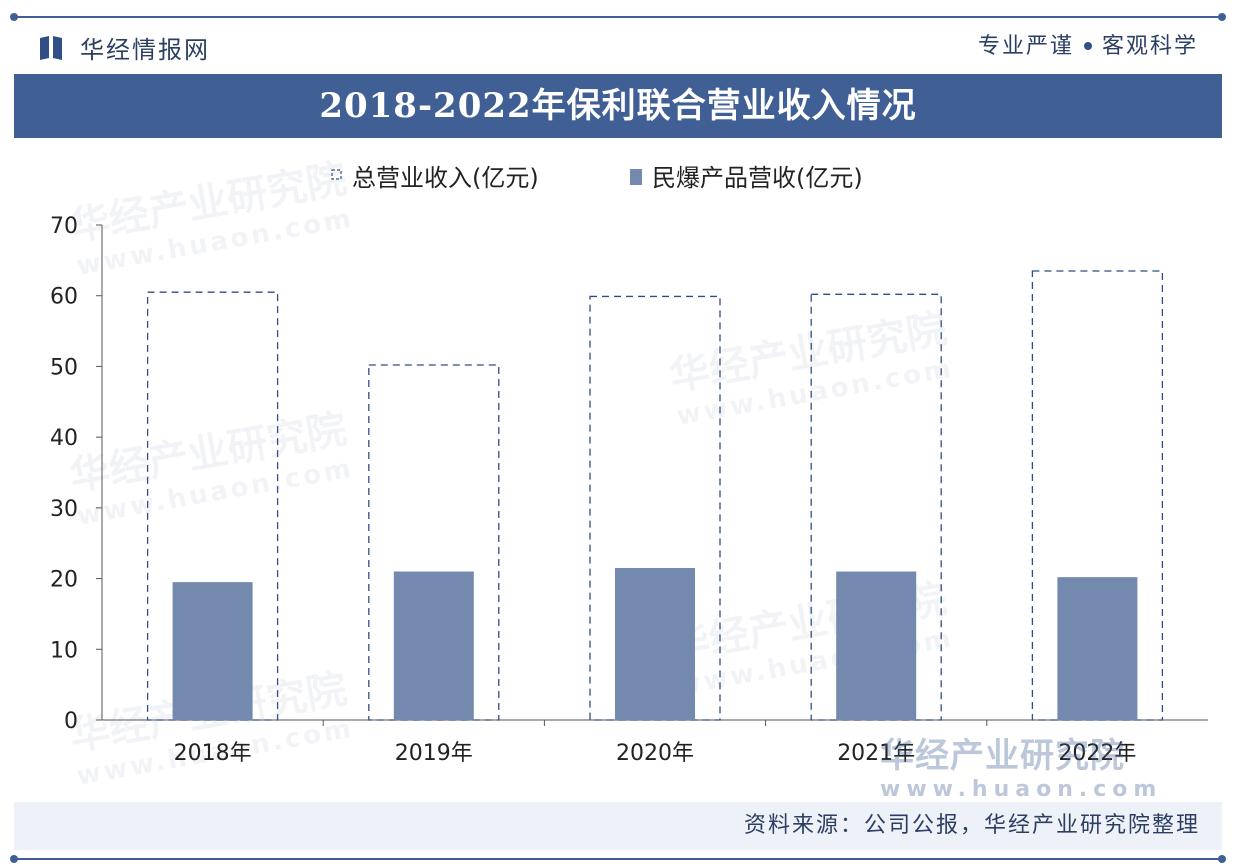 The height and width of the screenshot is (868, 1238). What do you see at coordinates (64, 226) in the screenshot?
I see `y-tick-label: 70` at bounding box center [64, 226].